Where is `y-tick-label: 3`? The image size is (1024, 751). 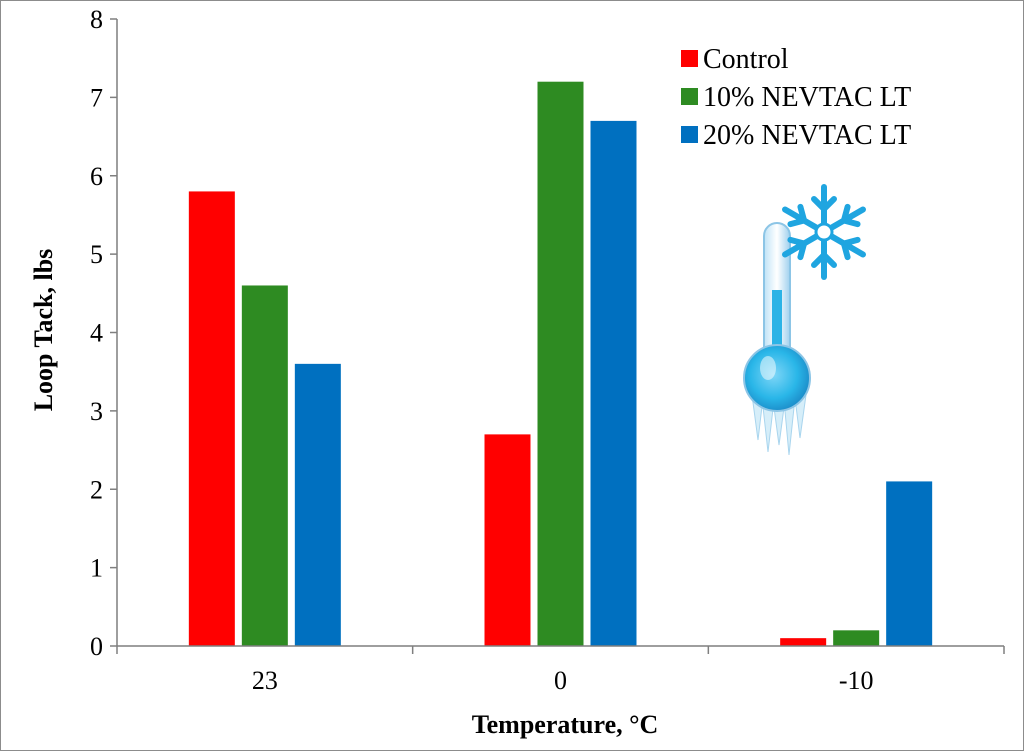 y-tick-label: 3 is located at coordinates (96, 411).